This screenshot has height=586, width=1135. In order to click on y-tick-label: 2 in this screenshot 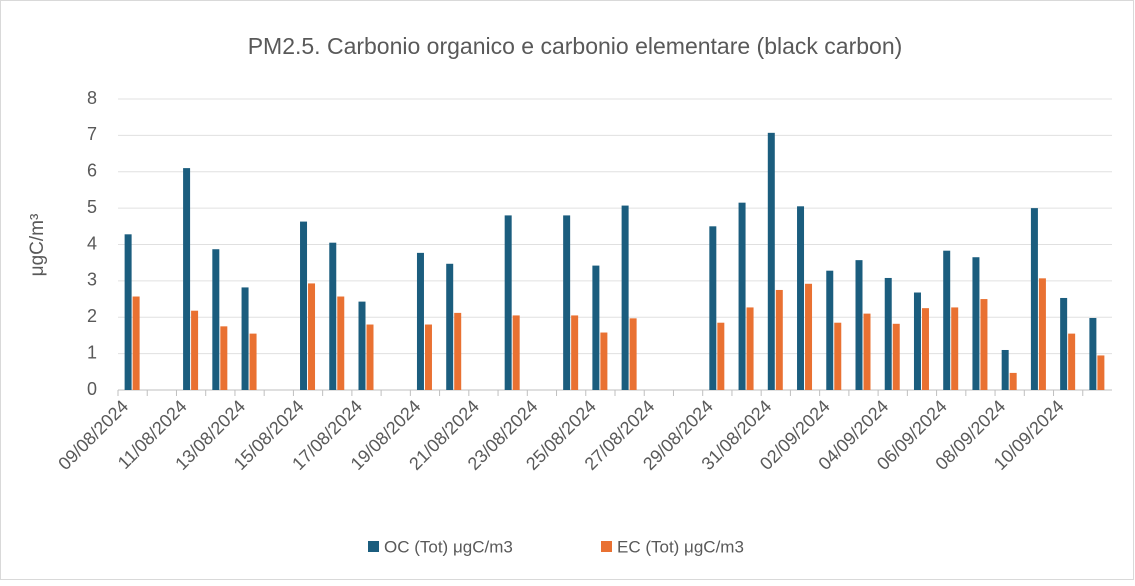, I will do `click(92, 316)`.